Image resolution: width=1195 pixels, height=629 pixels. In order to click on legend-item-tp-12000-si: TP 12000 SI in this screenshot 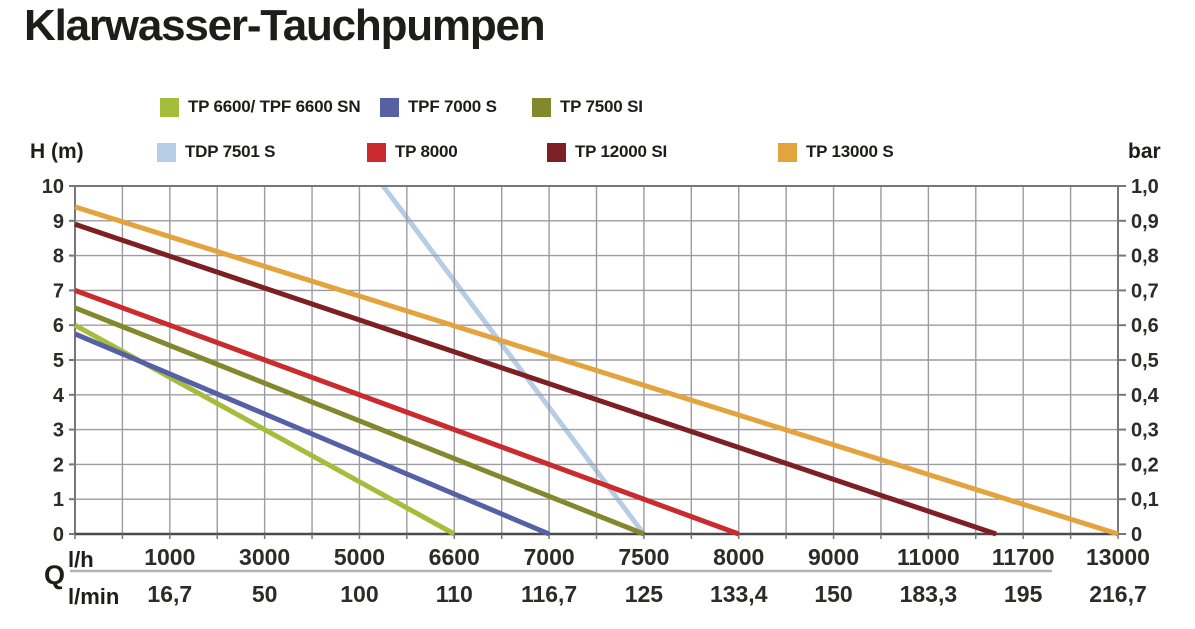, I will do `click(607, 152)`.